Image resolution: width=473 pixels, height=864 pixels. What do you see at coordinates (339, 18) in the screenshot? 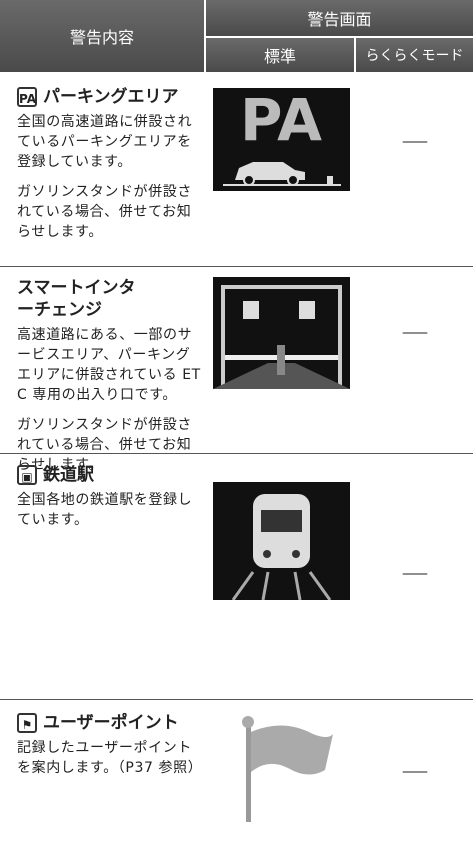
I see `header-screen: 警告画面` at bounding box center [339, 18].